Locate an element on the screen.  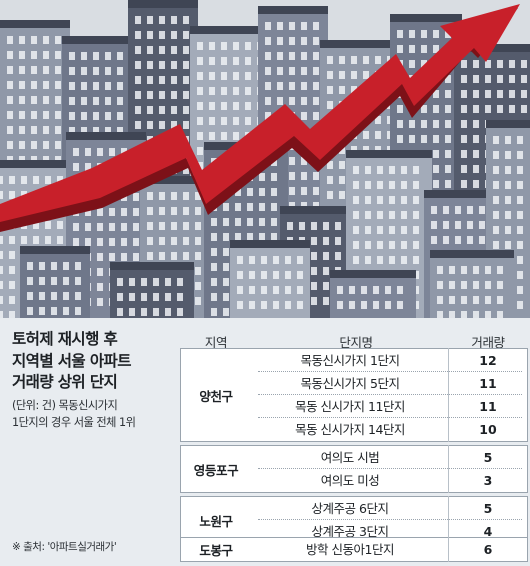
volume-value: 11 is located at coordinates (488, 383).